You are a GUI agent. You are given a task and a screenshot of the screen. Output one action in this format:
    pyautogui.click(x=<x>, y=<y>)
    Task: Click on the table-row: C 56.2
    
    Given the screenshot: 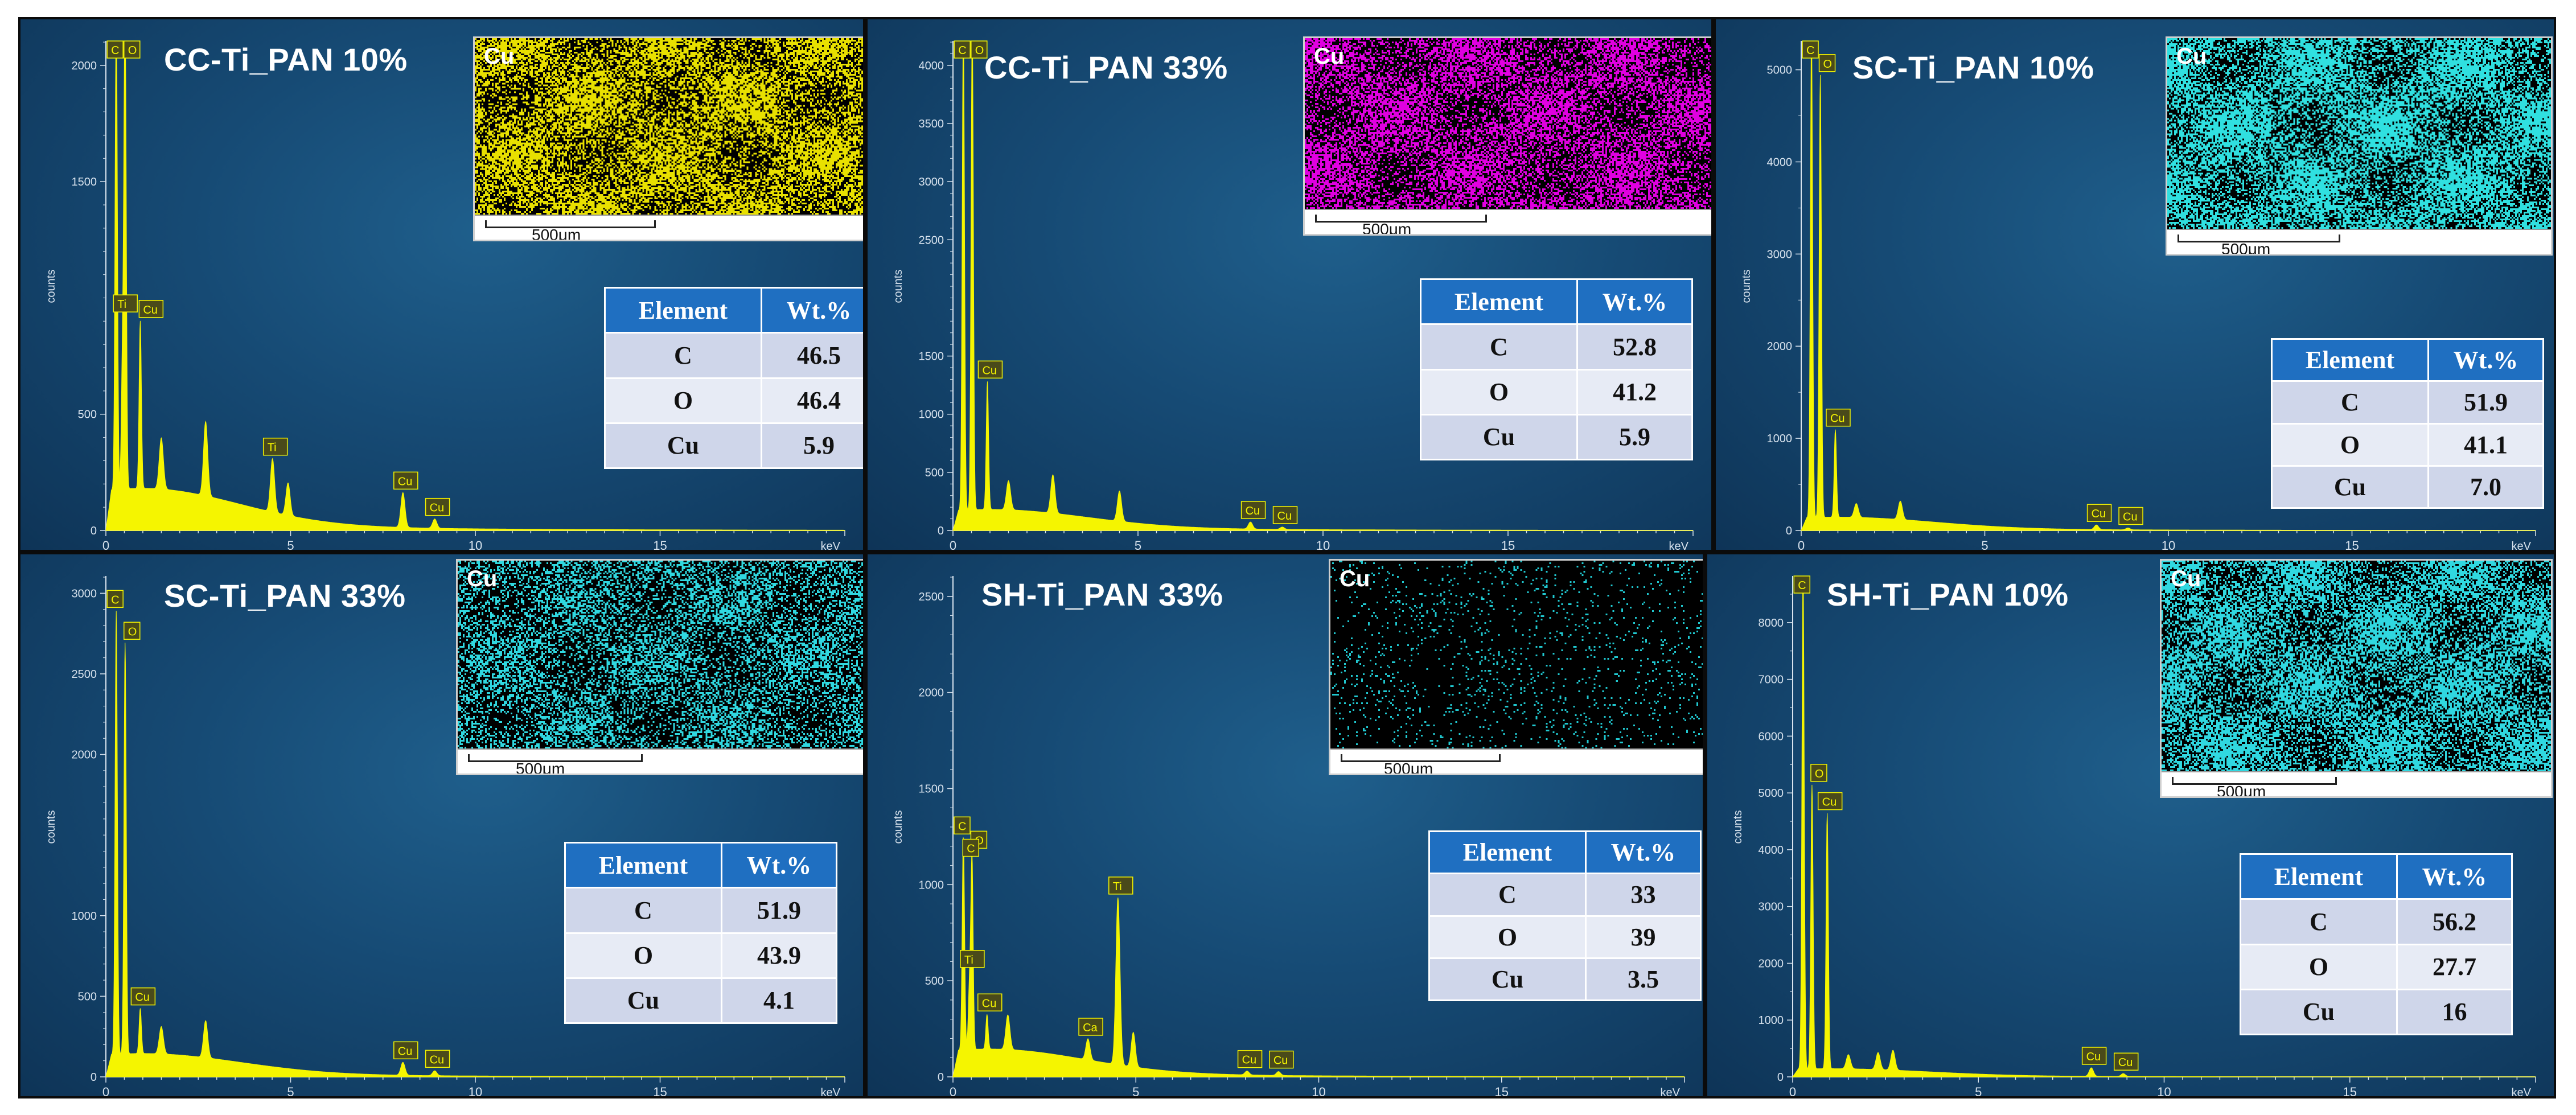 What is the action you would take?
    pyautogui.click(x=2376, y=921)
    